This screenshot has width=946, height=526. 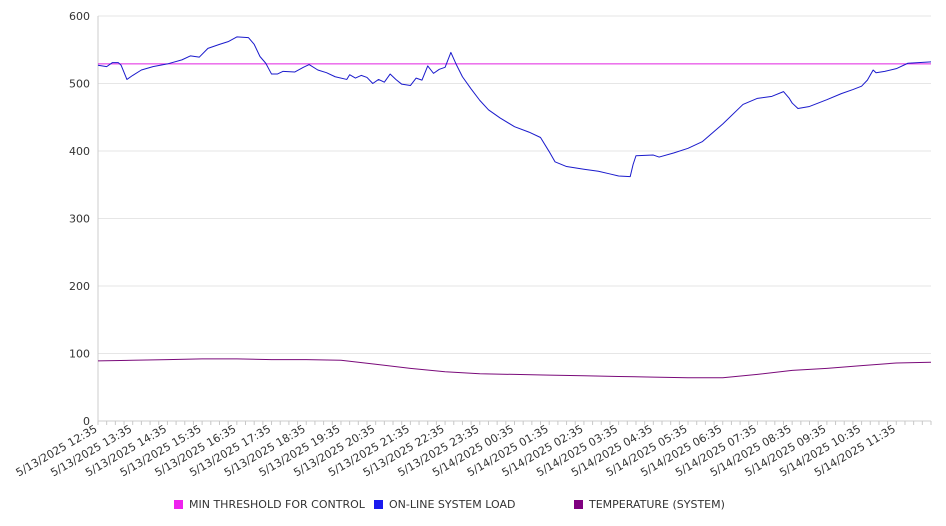 I want to click on y-tick-label-300: 300, so click(x=79, y=219).